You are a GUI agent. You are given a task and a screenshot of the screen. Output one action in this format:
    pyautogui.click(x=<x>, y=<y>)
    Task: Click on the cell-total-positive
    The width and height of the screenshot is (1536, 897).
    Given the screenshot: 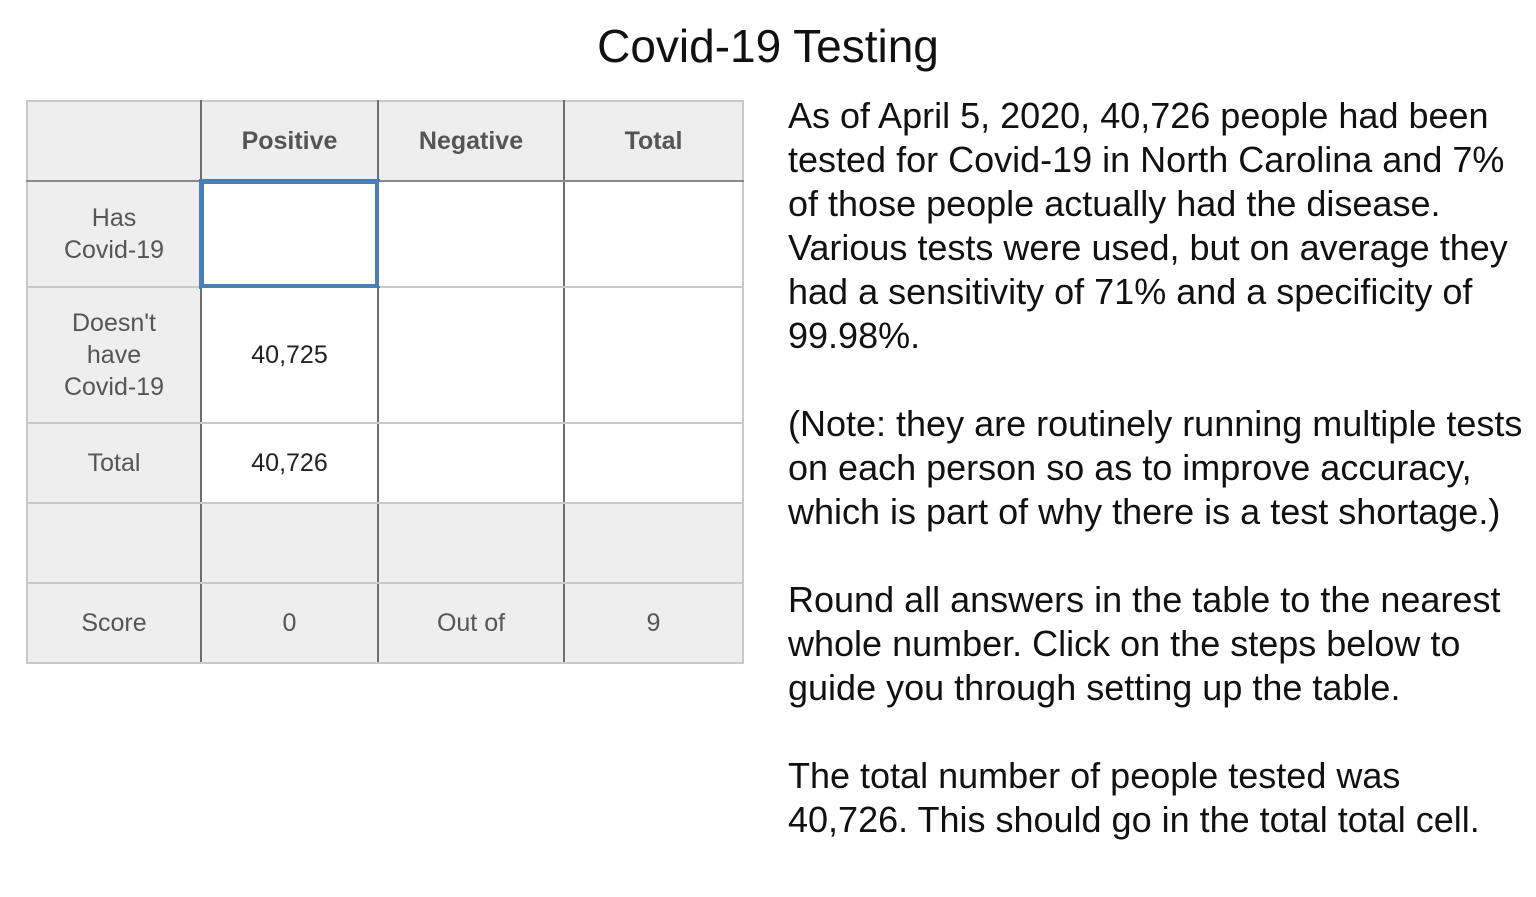 What is the action you would take?
    pyautogui.click(x=289, y=463)
    